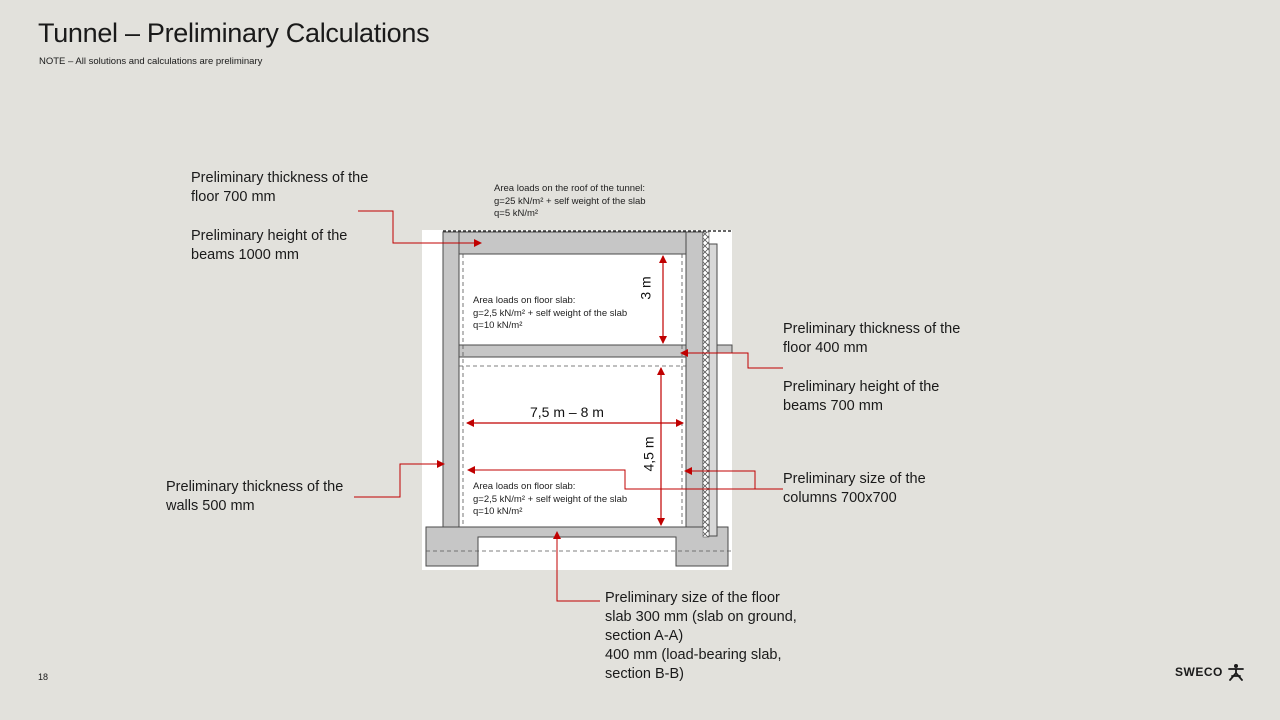  What do you see at coordinates (234, 33) in the screenshot?
I see `page-title: Tunnel – Preliminary Calculations` at bounding box center [234, 33].